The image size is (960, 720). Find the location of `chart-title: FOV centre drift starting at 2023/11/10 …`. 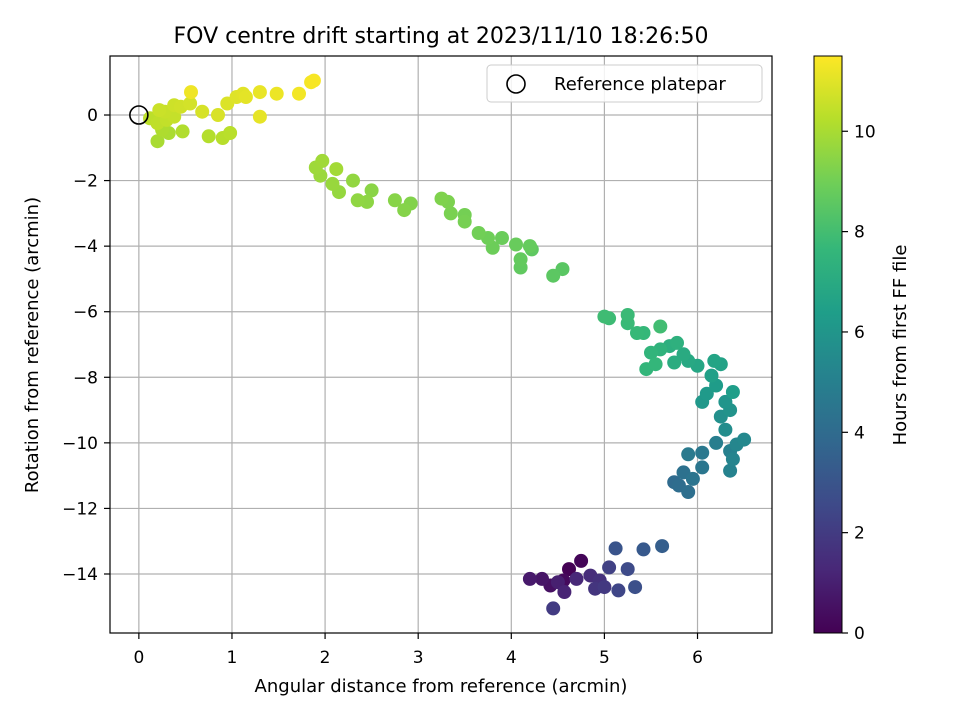

chart-title: FOV centre drift starting at 2023/11/10 … is located at coordinates (441, 36).